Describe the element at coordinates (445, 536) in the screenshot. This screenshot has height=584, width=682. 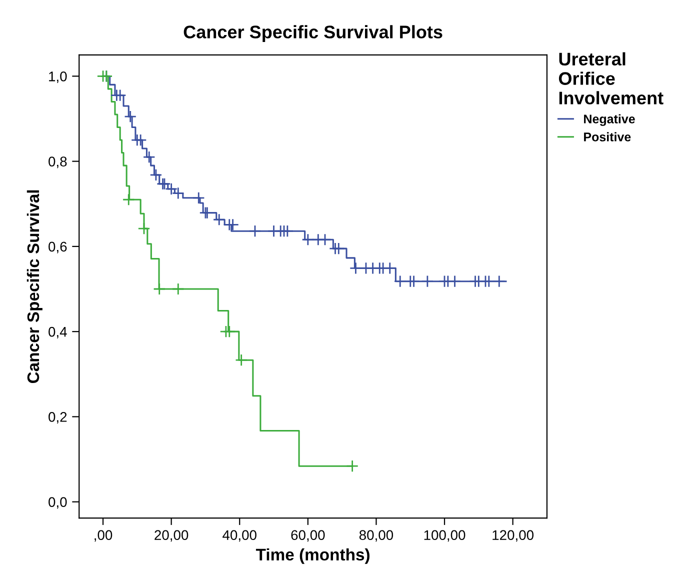
I see `x-tick-label: 100,00` at that location.